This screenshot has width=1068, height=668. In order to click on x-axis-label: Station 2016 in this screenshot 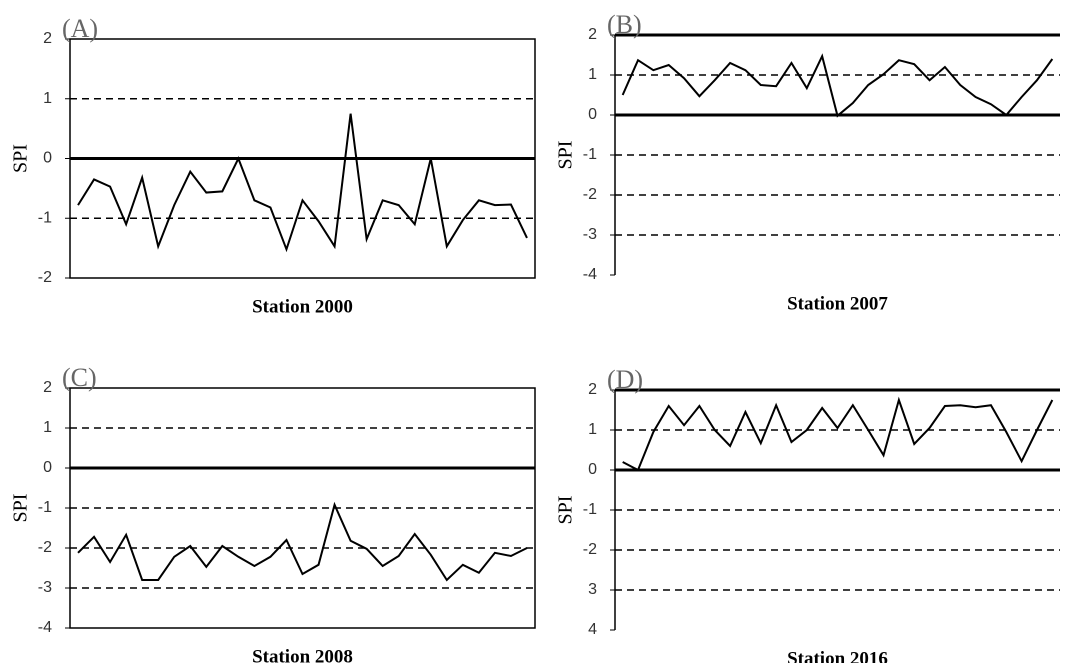, I will do `click(837, 655)`.